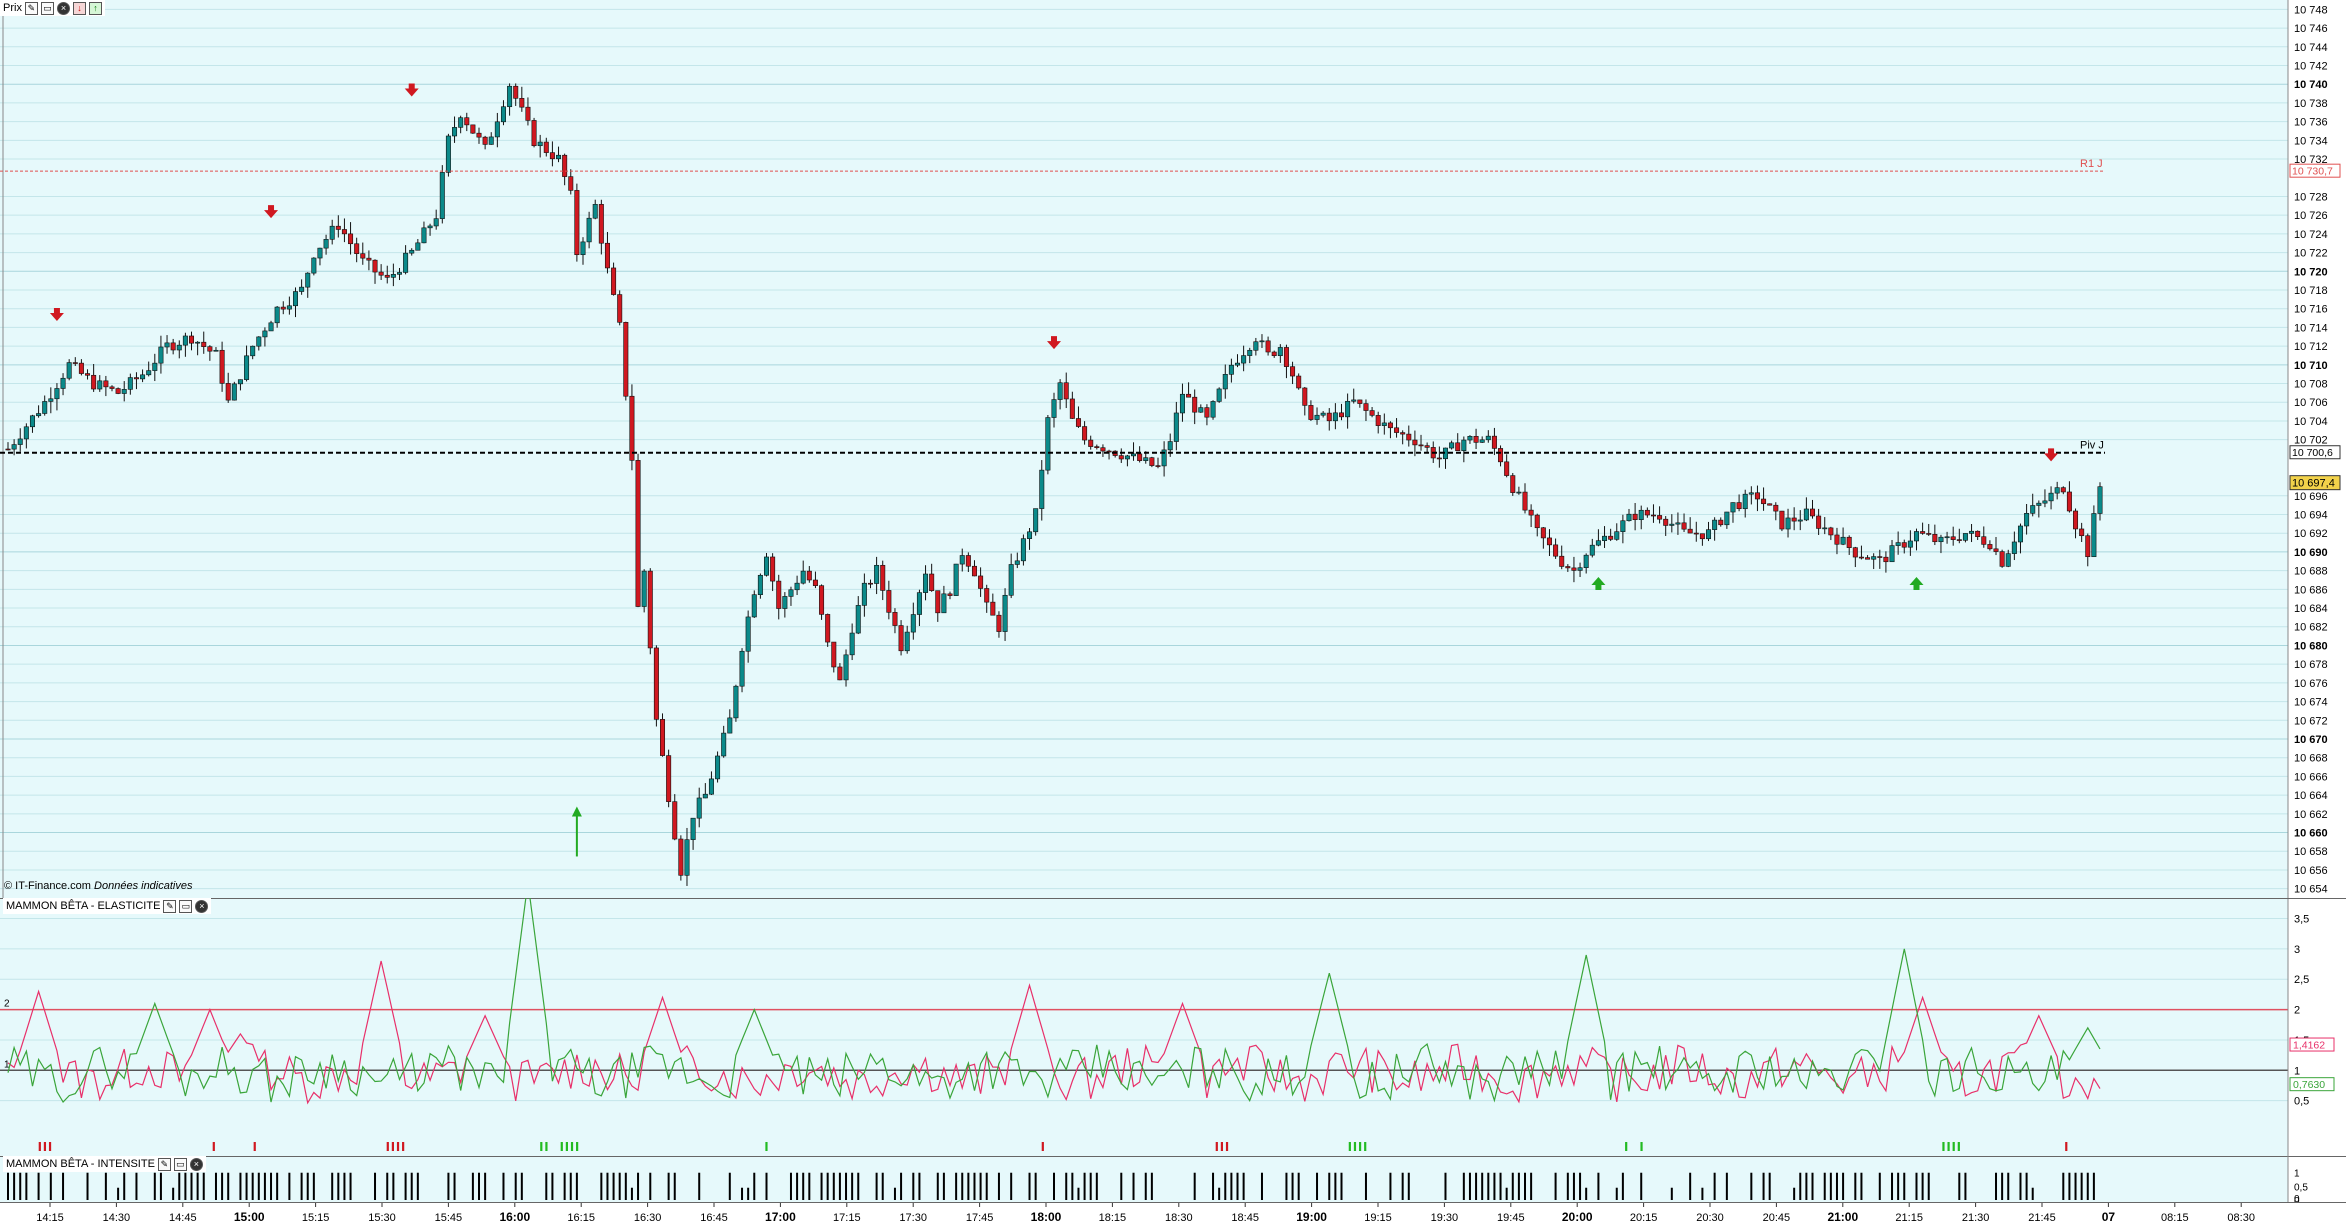 The width and height of the screenshot is (2346, 1230). What do you see at coordinates (1842, 1217) in the screenshot?
I see `time-tick-label: 21:00` at bounding box center [1842, 1217].